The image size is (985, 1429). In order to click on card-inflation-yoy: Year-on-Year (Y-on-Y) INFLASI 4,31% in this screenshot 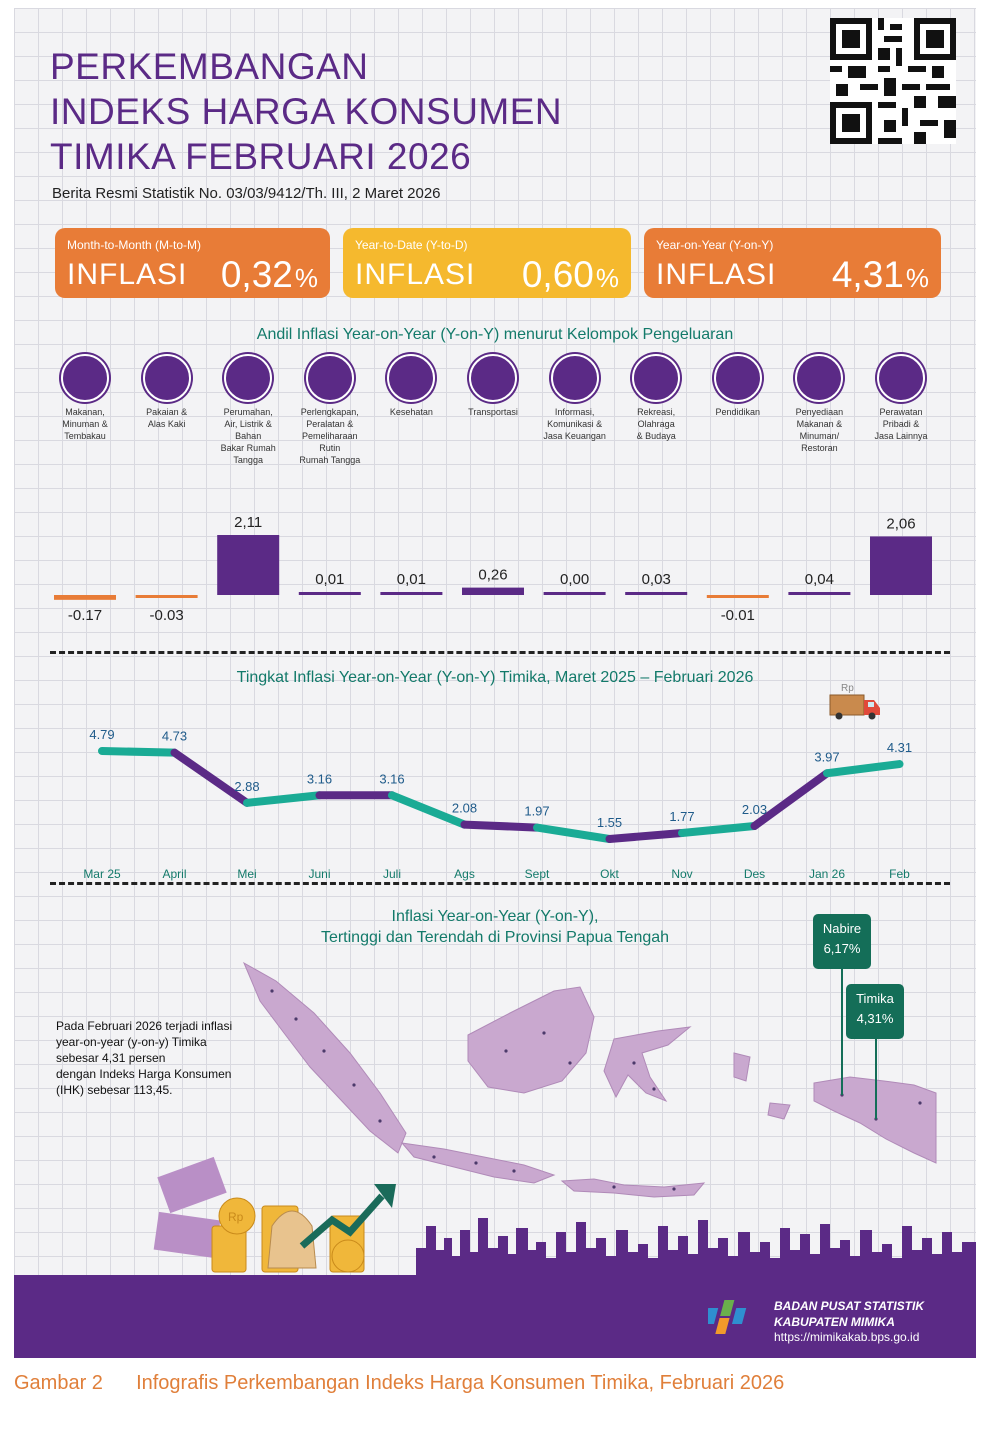, I will do `click(792, 263)`.